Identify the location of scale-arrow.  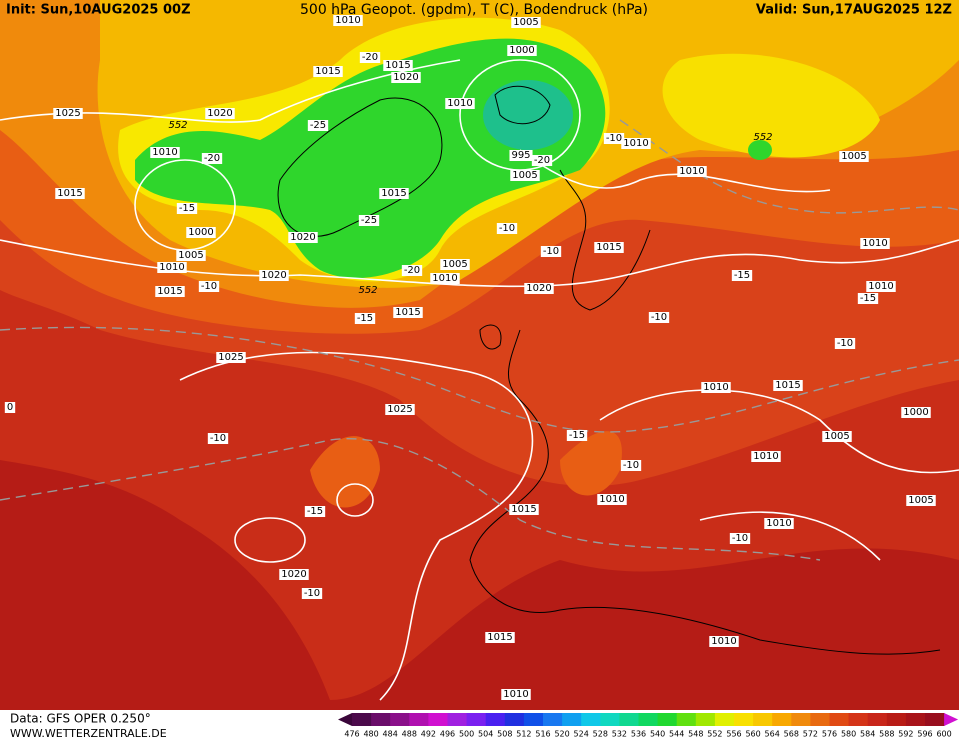
(345, 719).